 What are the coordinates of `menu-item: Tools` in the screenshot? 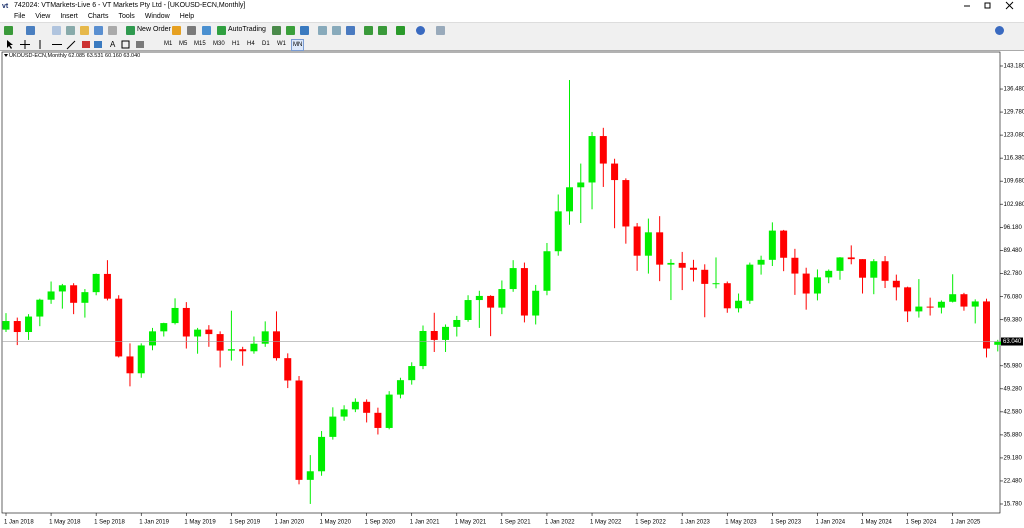 It's located at (126, 16).